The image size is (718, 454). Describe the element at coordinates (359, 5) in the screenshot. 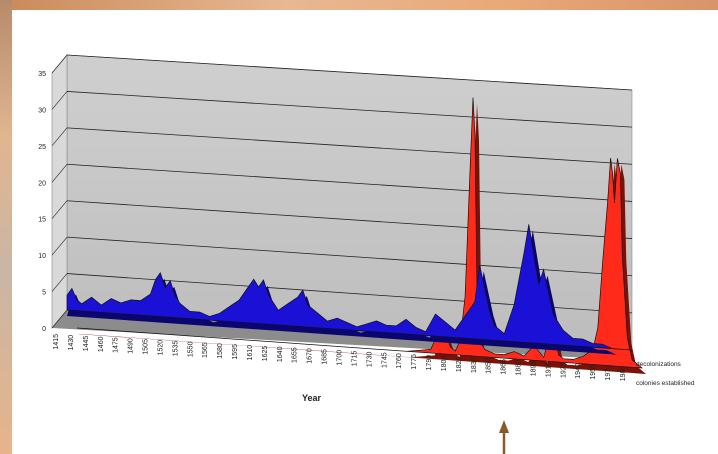

I see `slide-background-top` at that location.